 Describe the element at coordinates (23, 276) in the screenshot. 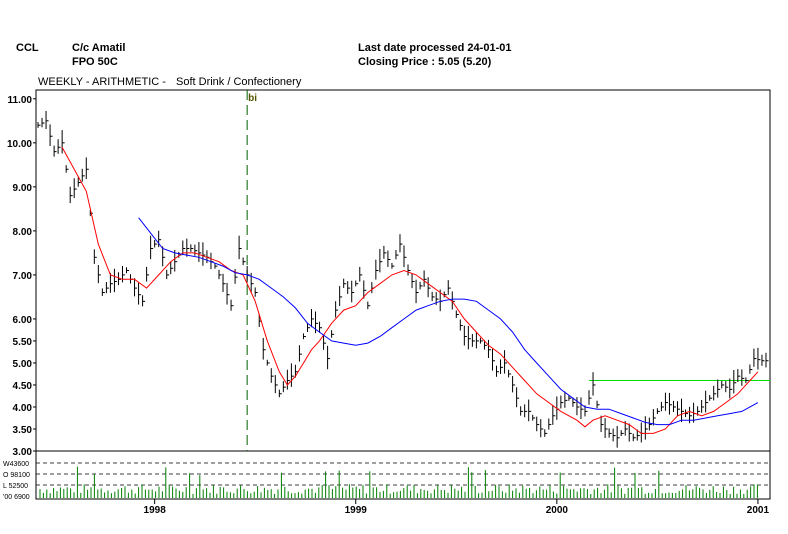

I see `y-tick-label: 7.00` at that location.